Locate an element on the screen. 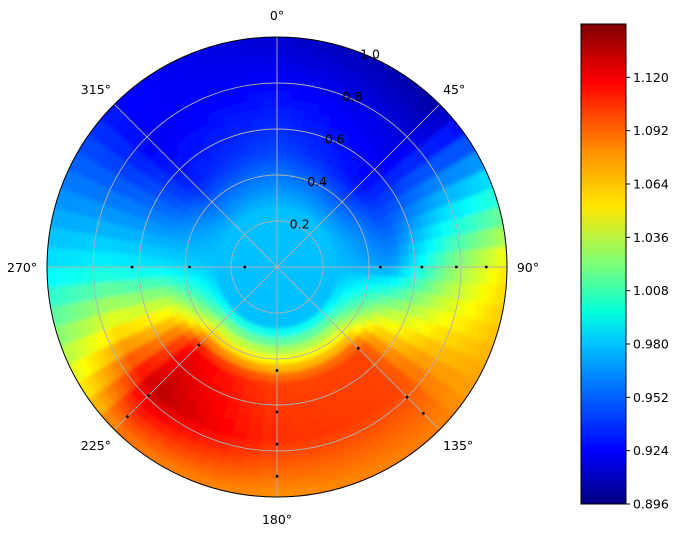  radial-tick-labels: 0.2 0.4 0.6 0.8 1.0 is located at coordinates (335, 139).